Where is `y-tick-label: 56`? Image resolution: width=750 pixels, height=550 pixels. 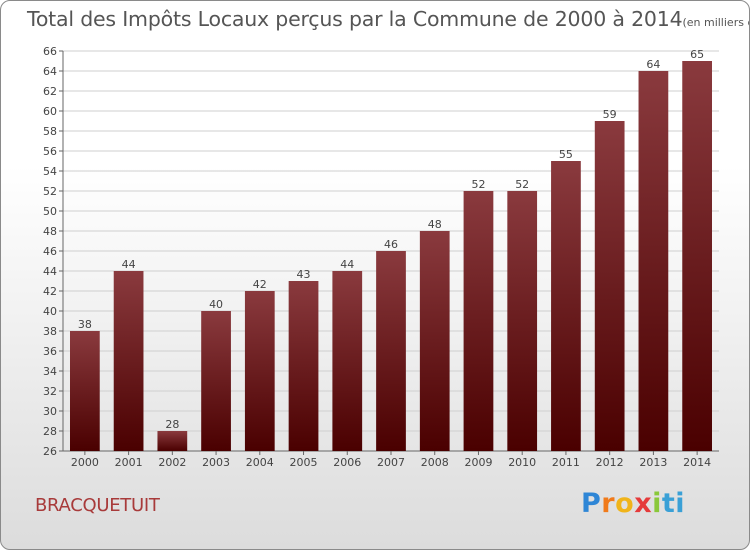
y-tick-label: 56 is located at coordinates (50, 151).